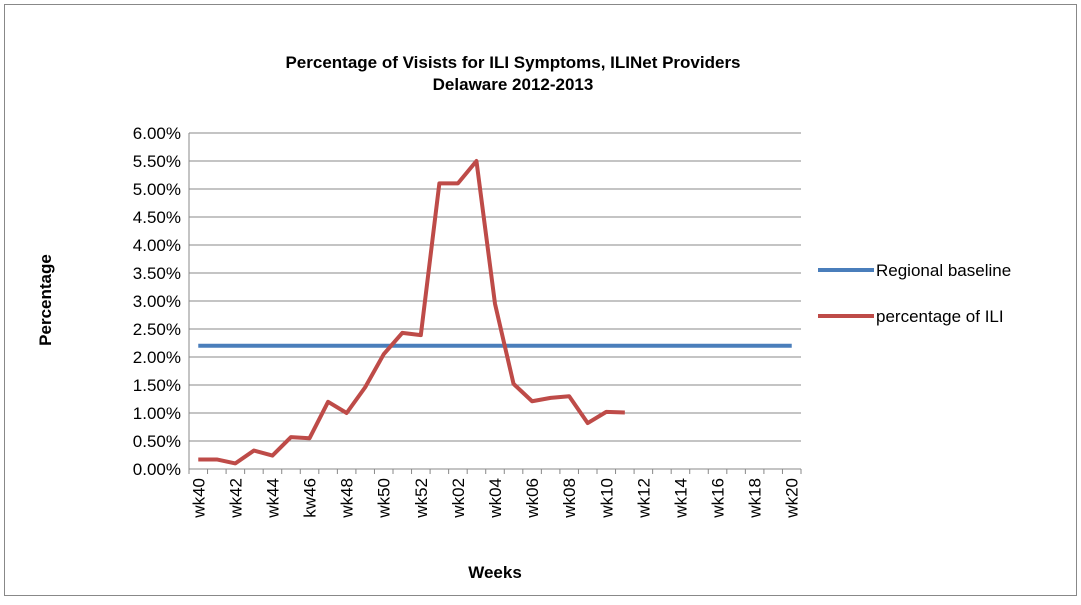 The height and width of the screenshot is (605, 1081). Describe the element at coordinates (718, 498) in the screenshot. I see `x-tick-label: wk16` at that location.